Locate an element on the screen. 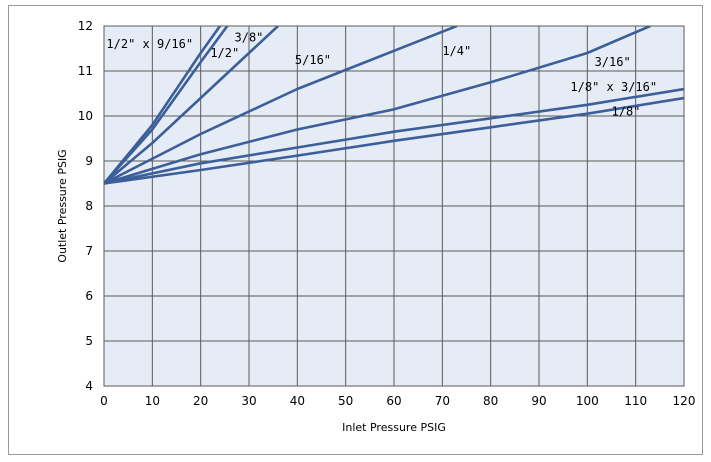 The width and height of the screenshot is (711, 462). x-tick-label: 90 is located at coordinates (538, 401).